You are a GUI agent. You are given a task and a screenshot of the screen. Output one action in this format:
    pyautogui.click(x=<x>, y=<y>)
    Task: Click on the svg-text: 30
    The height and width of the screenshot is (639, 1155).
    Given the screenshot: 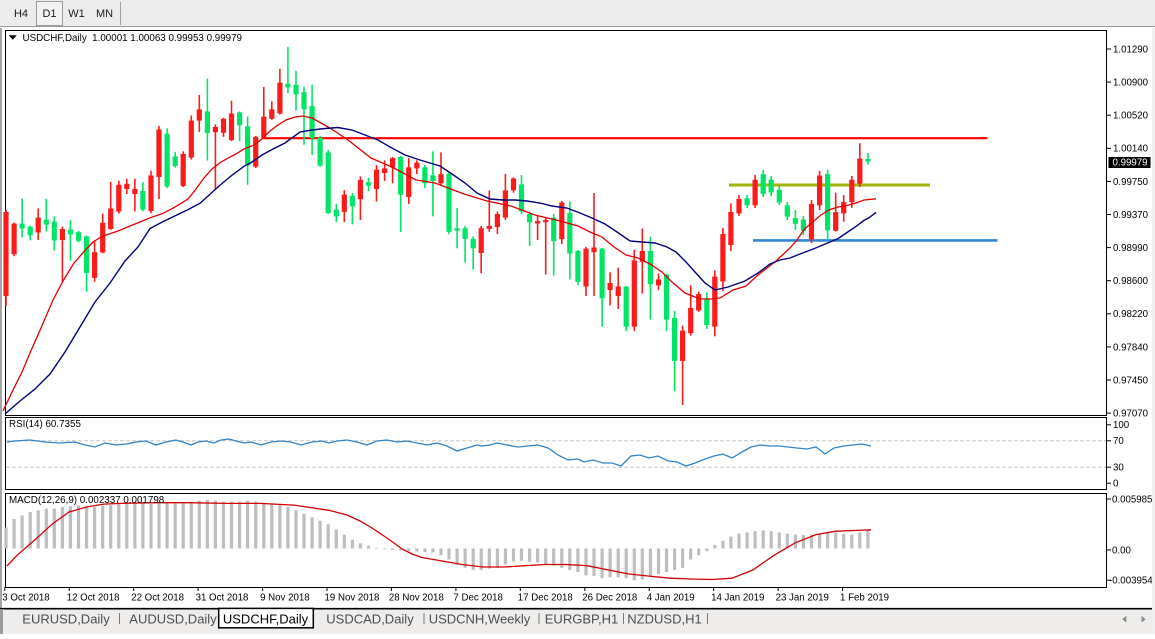 What is the action you would take?
    pyautogui.click(x=1118, y=468)
    